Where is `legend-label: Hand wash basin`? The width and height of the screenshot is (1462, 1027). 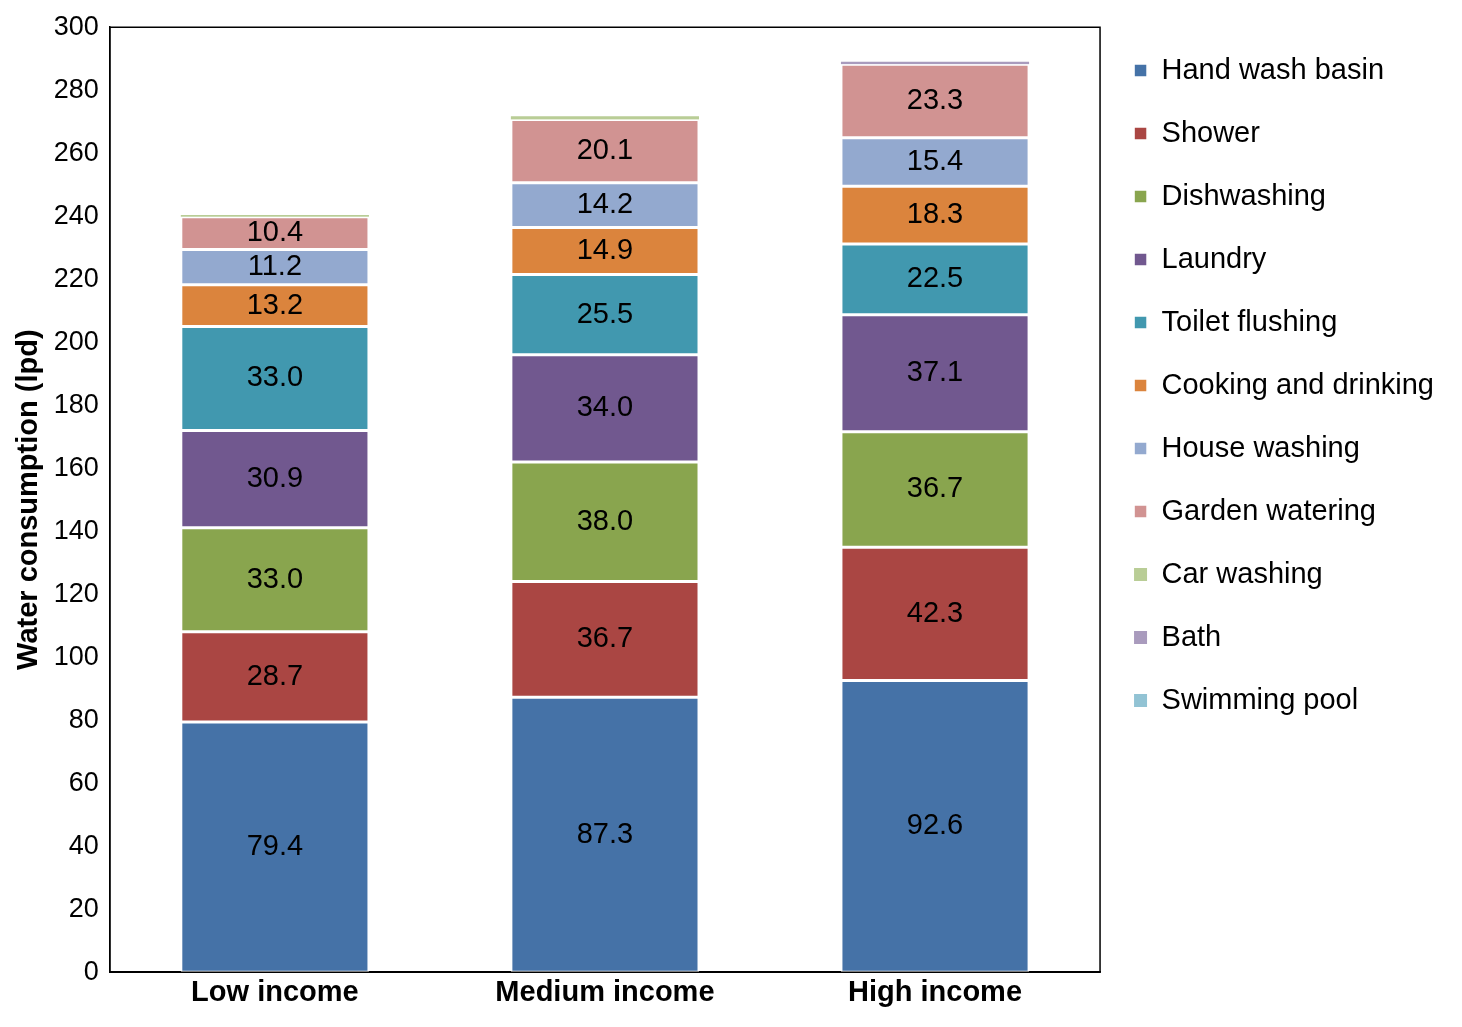
legend-label: Hand wash basin is located at coordinates (1273, 68).